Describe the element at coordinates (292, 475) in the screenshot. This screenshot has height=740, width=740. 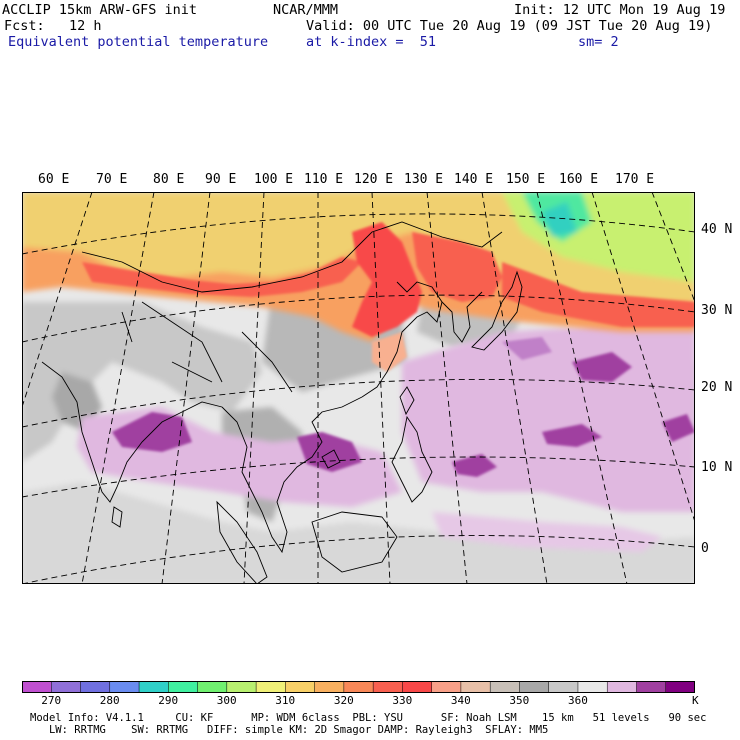
I see `coast-indochina` at that location.